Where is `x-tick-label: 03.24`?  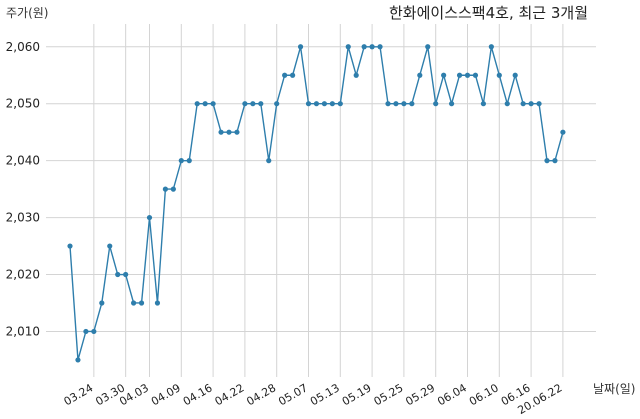 x-tick-label: 03.24 is located at coordinates (79, 394).